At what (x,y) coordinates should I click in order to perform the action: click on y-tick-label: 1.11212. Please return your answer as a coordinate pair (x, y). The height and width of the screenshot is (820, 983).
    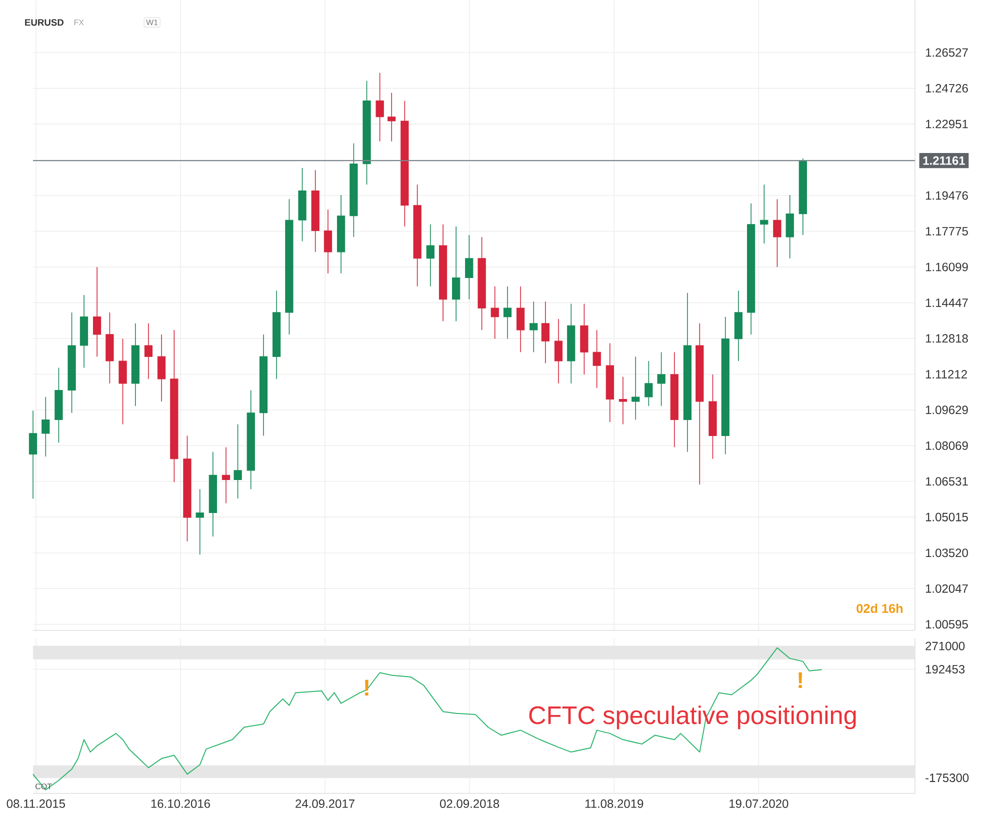
    Looking at the image, I should click on (946, 374).